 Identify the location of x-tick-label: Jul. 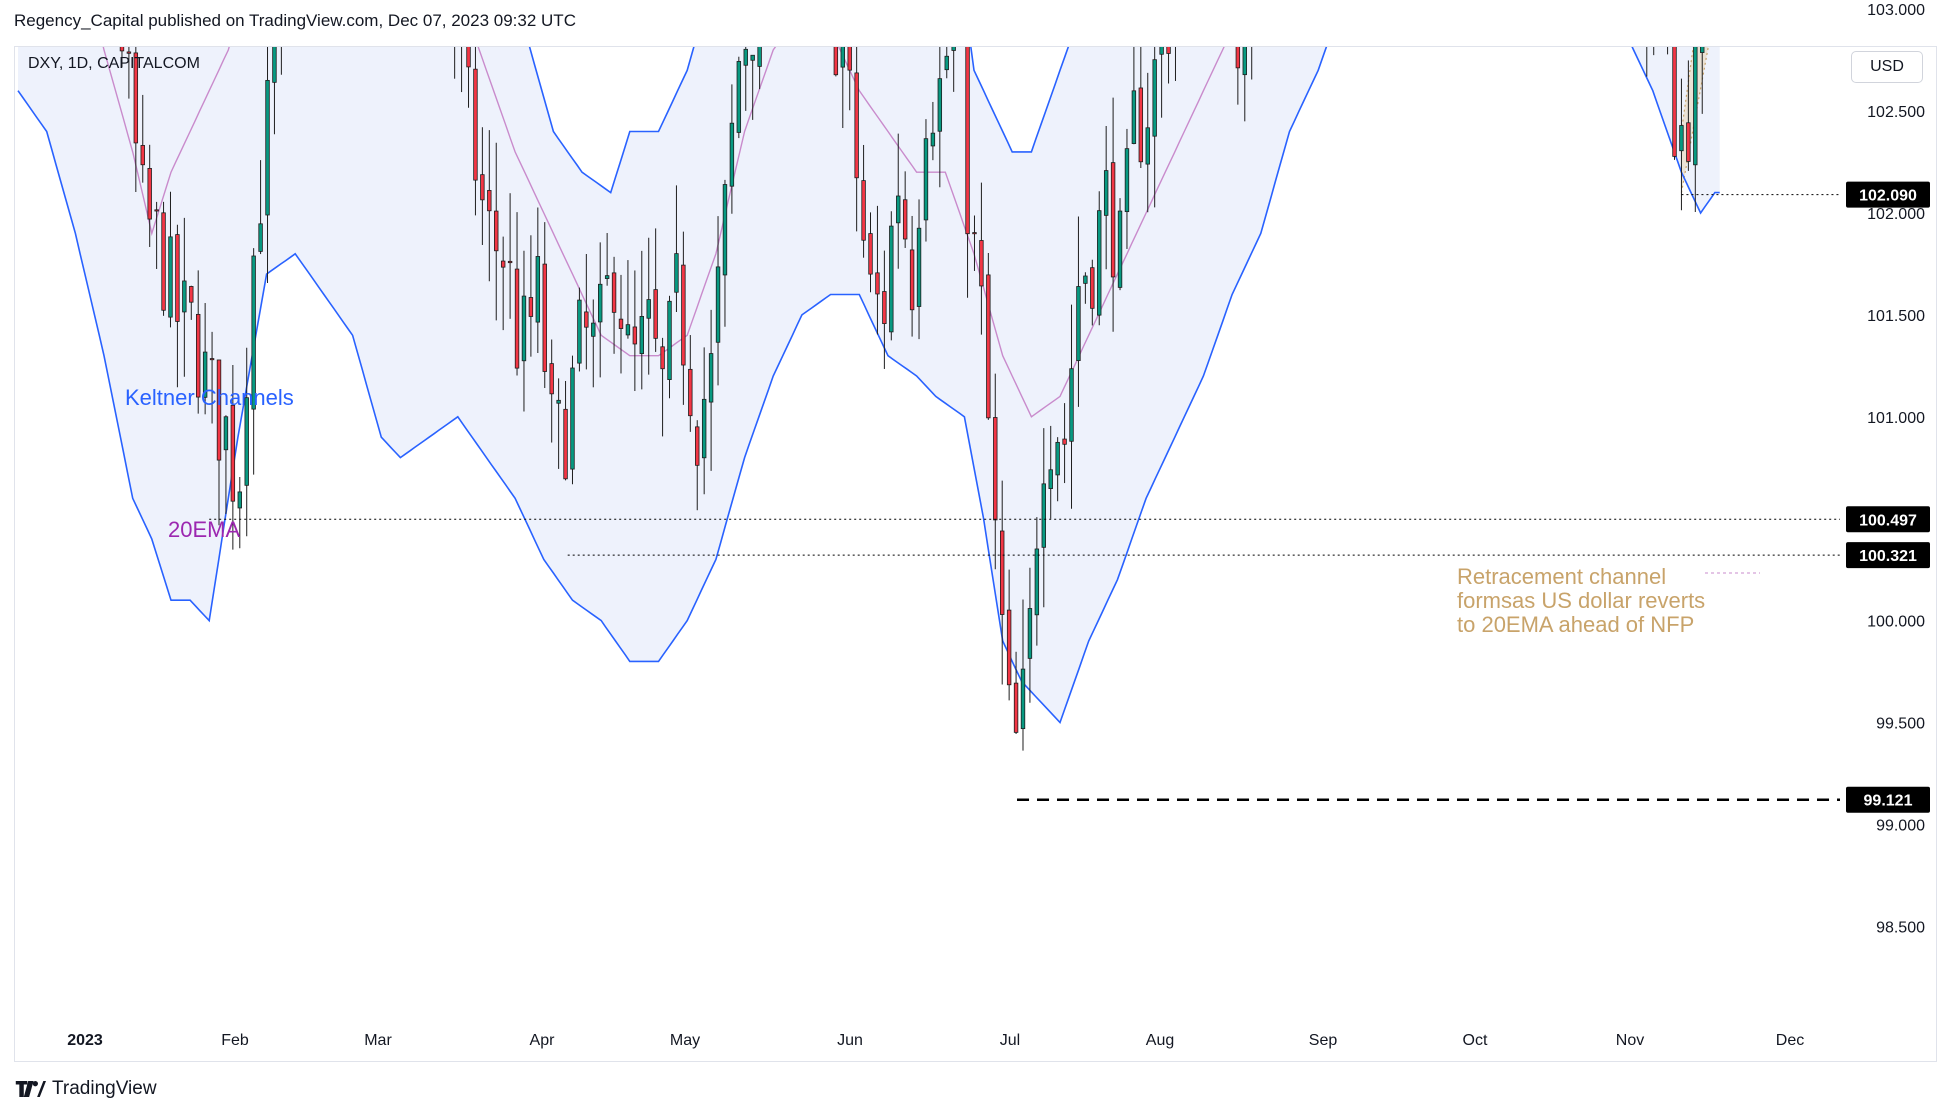
(1010, 1040).